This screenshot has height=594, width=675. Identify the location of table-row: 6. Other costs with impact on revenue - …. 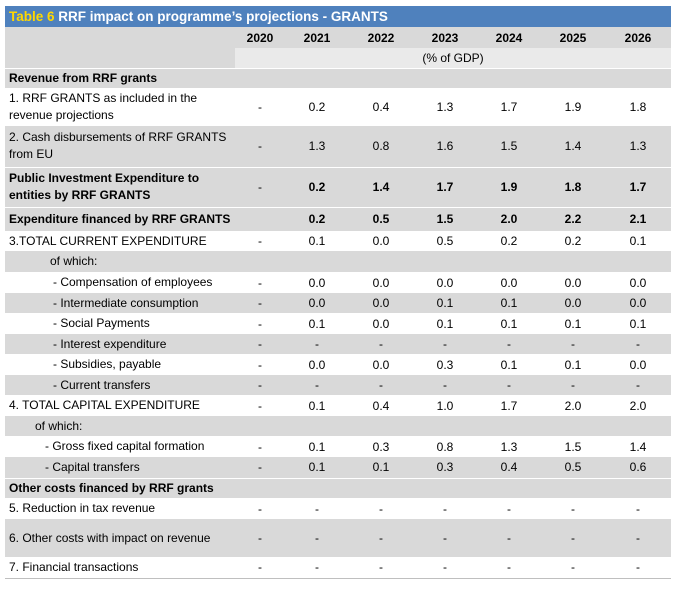
(338, 538).